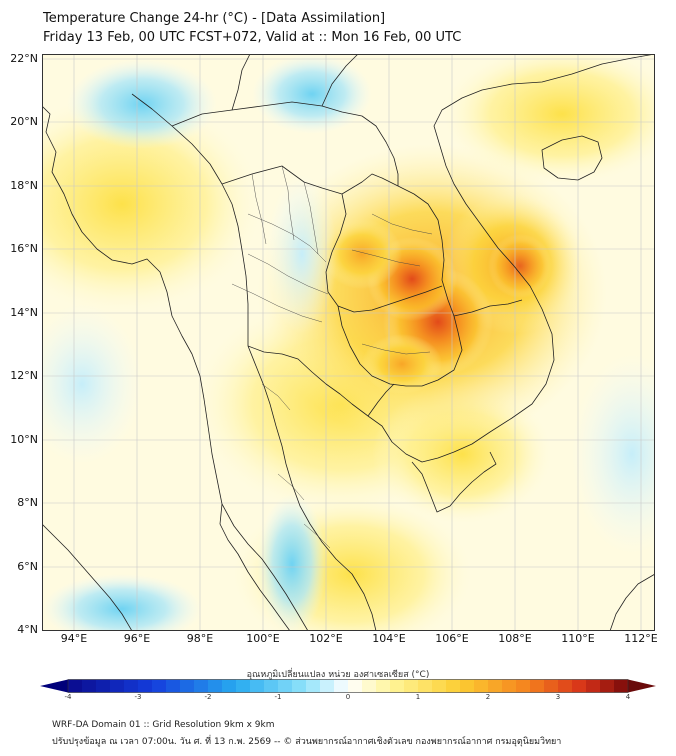  What do you see at coordinates (24, 58) in the screenshot?
I see `lat-tick-22: 22°N` at bounding box center [24, 58].